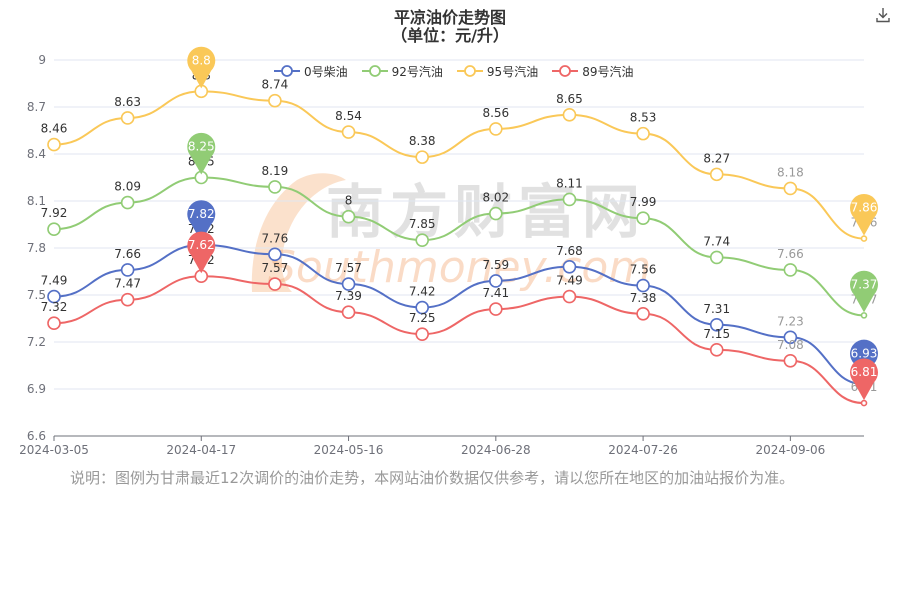  What do you see at coordinates (402, 71) in the screenshot?
I see `legend-item: 92号汽油` at bounding box center [402, 71].